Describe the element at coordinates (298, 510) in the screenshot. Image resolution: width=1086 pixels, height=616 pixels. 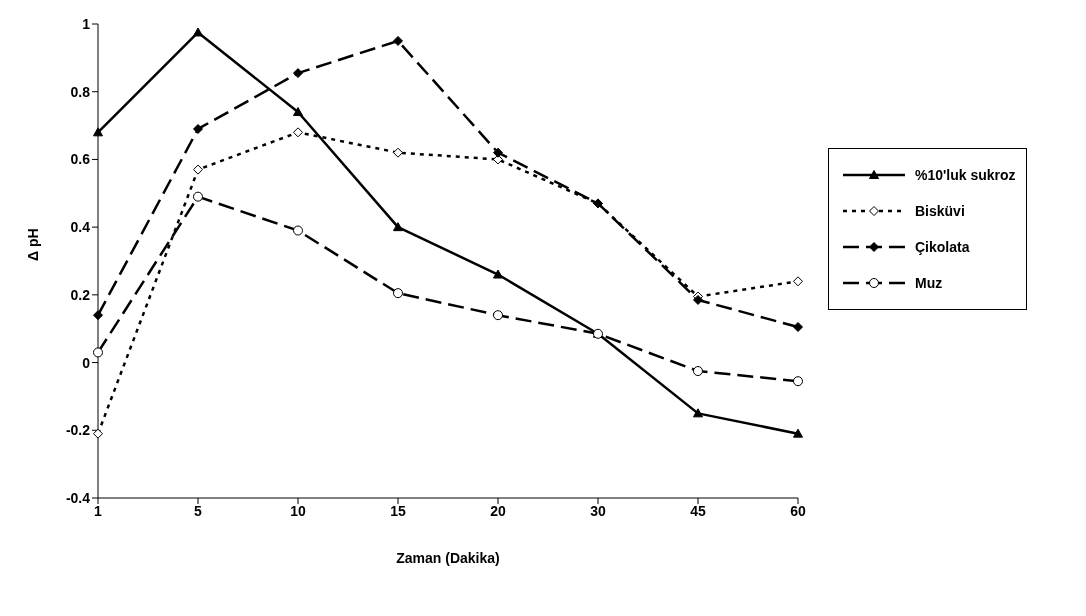
I see `x-tick-label: 10` at that location.